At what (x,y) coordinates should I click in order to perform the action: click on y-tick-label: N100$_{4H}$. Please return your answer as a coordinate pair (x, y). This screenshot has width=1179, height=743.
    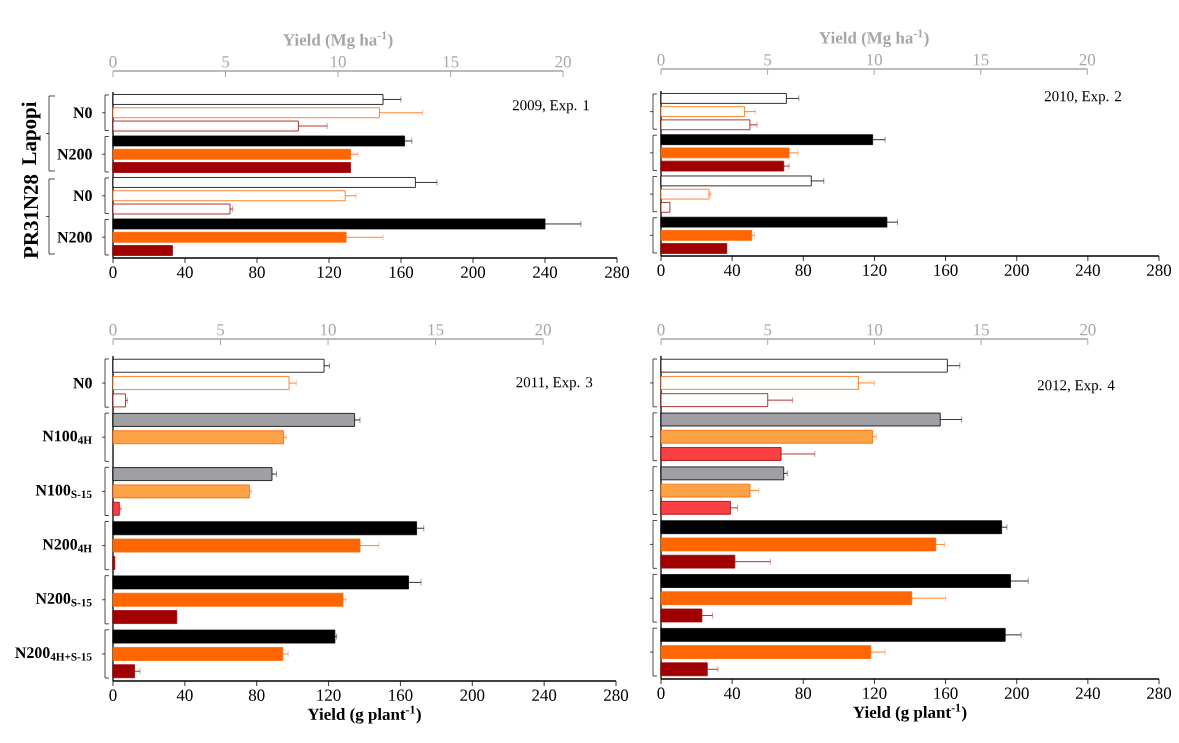
    Looking at the image, I should click on (67, 437).